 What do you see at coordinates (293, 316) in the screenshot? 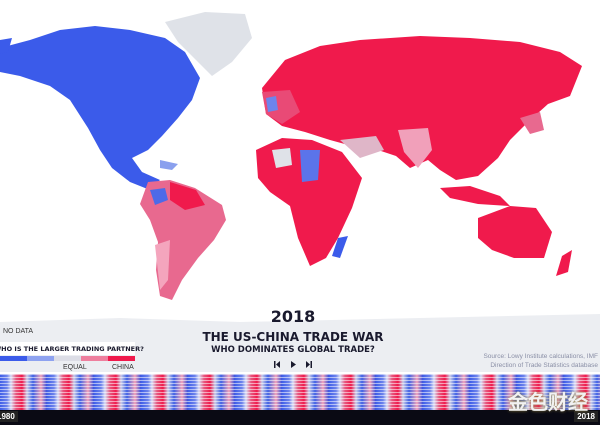
I see `year: 2018` at bounding box center [293, 316].